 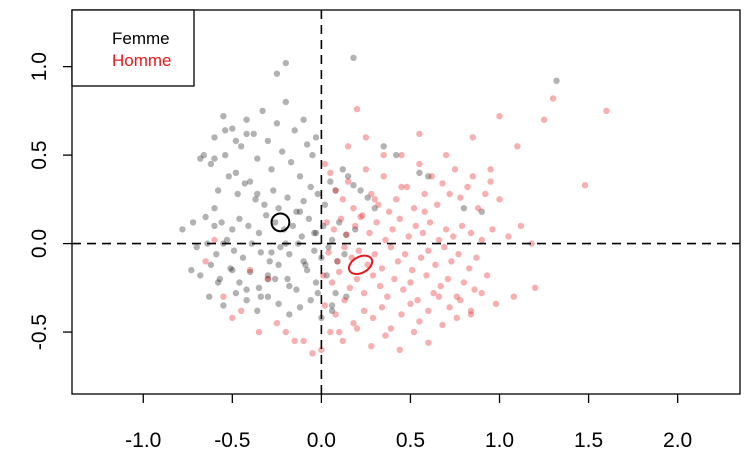 What do you see at coordinates (410, 440) in the screenshot?
I see `x-tick-label-3: 0.5` at bounding box center [410, 440].